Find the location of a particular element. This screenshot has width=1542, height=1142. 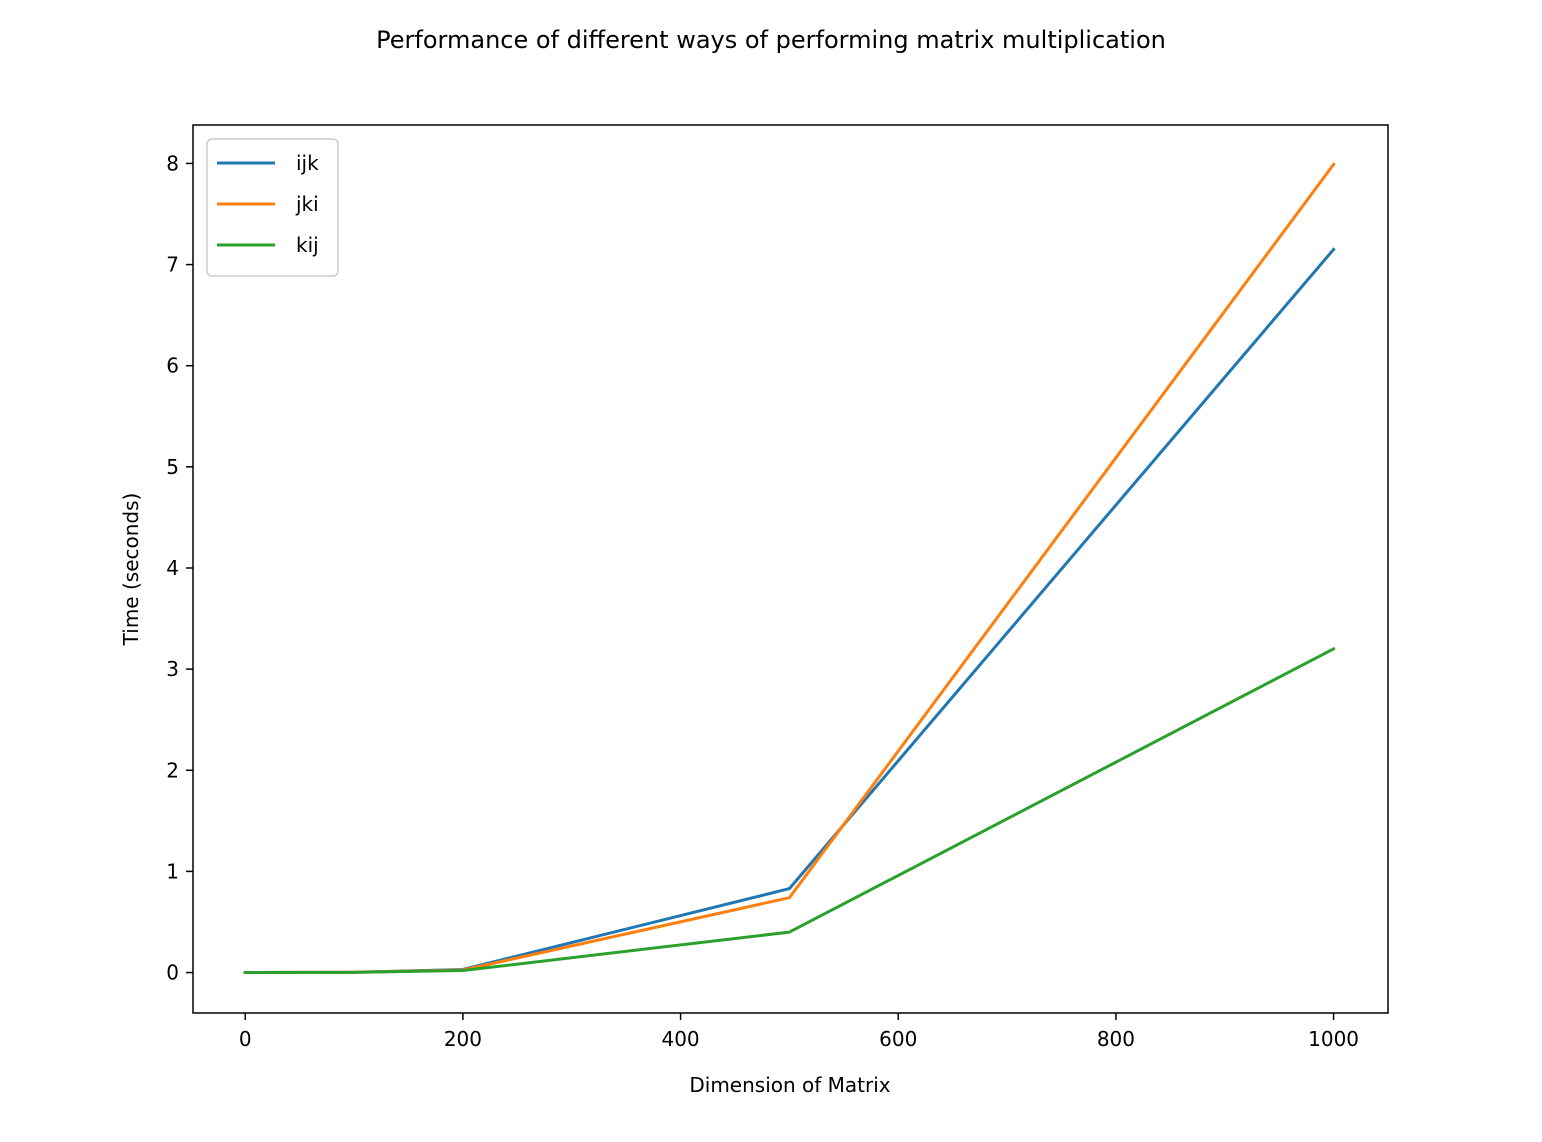

y-tick-label: 3 is located at coordinates (172, 669).